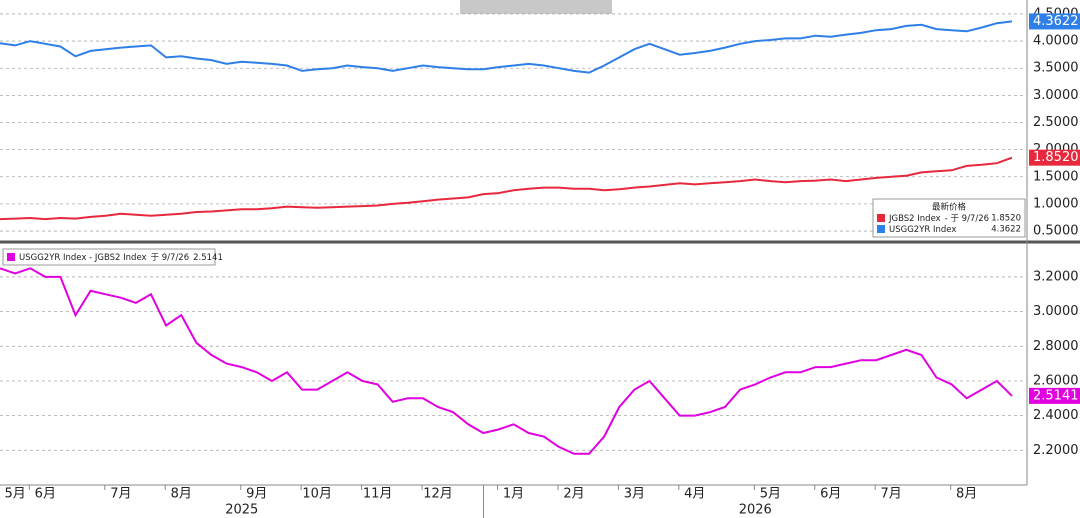  What do you see at coordinates (208, 258) in the screenshot?
I see `legend-value: 2.5141` at bounding box center [208, 258].